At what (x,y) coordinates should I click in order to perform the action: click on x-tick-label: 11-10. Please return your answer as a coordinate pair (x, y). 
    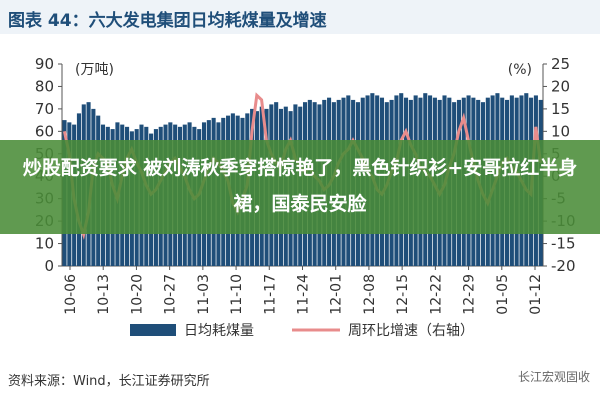
    Looking at the image, I should click on (237, 294).